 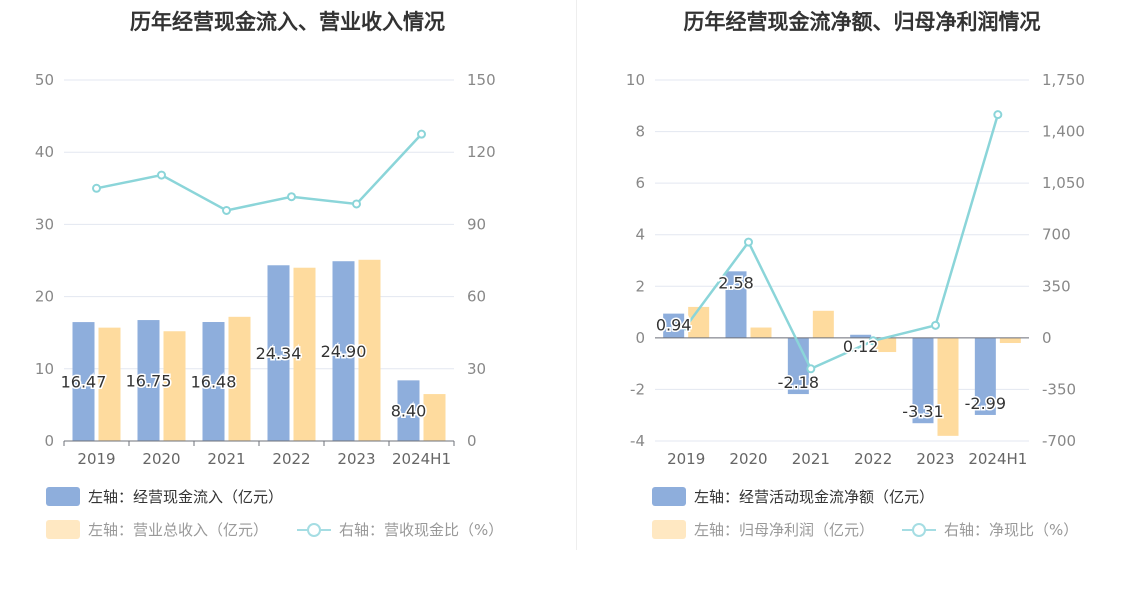 I want to click on legend-label: 左轴：归母净利润（亿元）, so click(x=784, y=530).